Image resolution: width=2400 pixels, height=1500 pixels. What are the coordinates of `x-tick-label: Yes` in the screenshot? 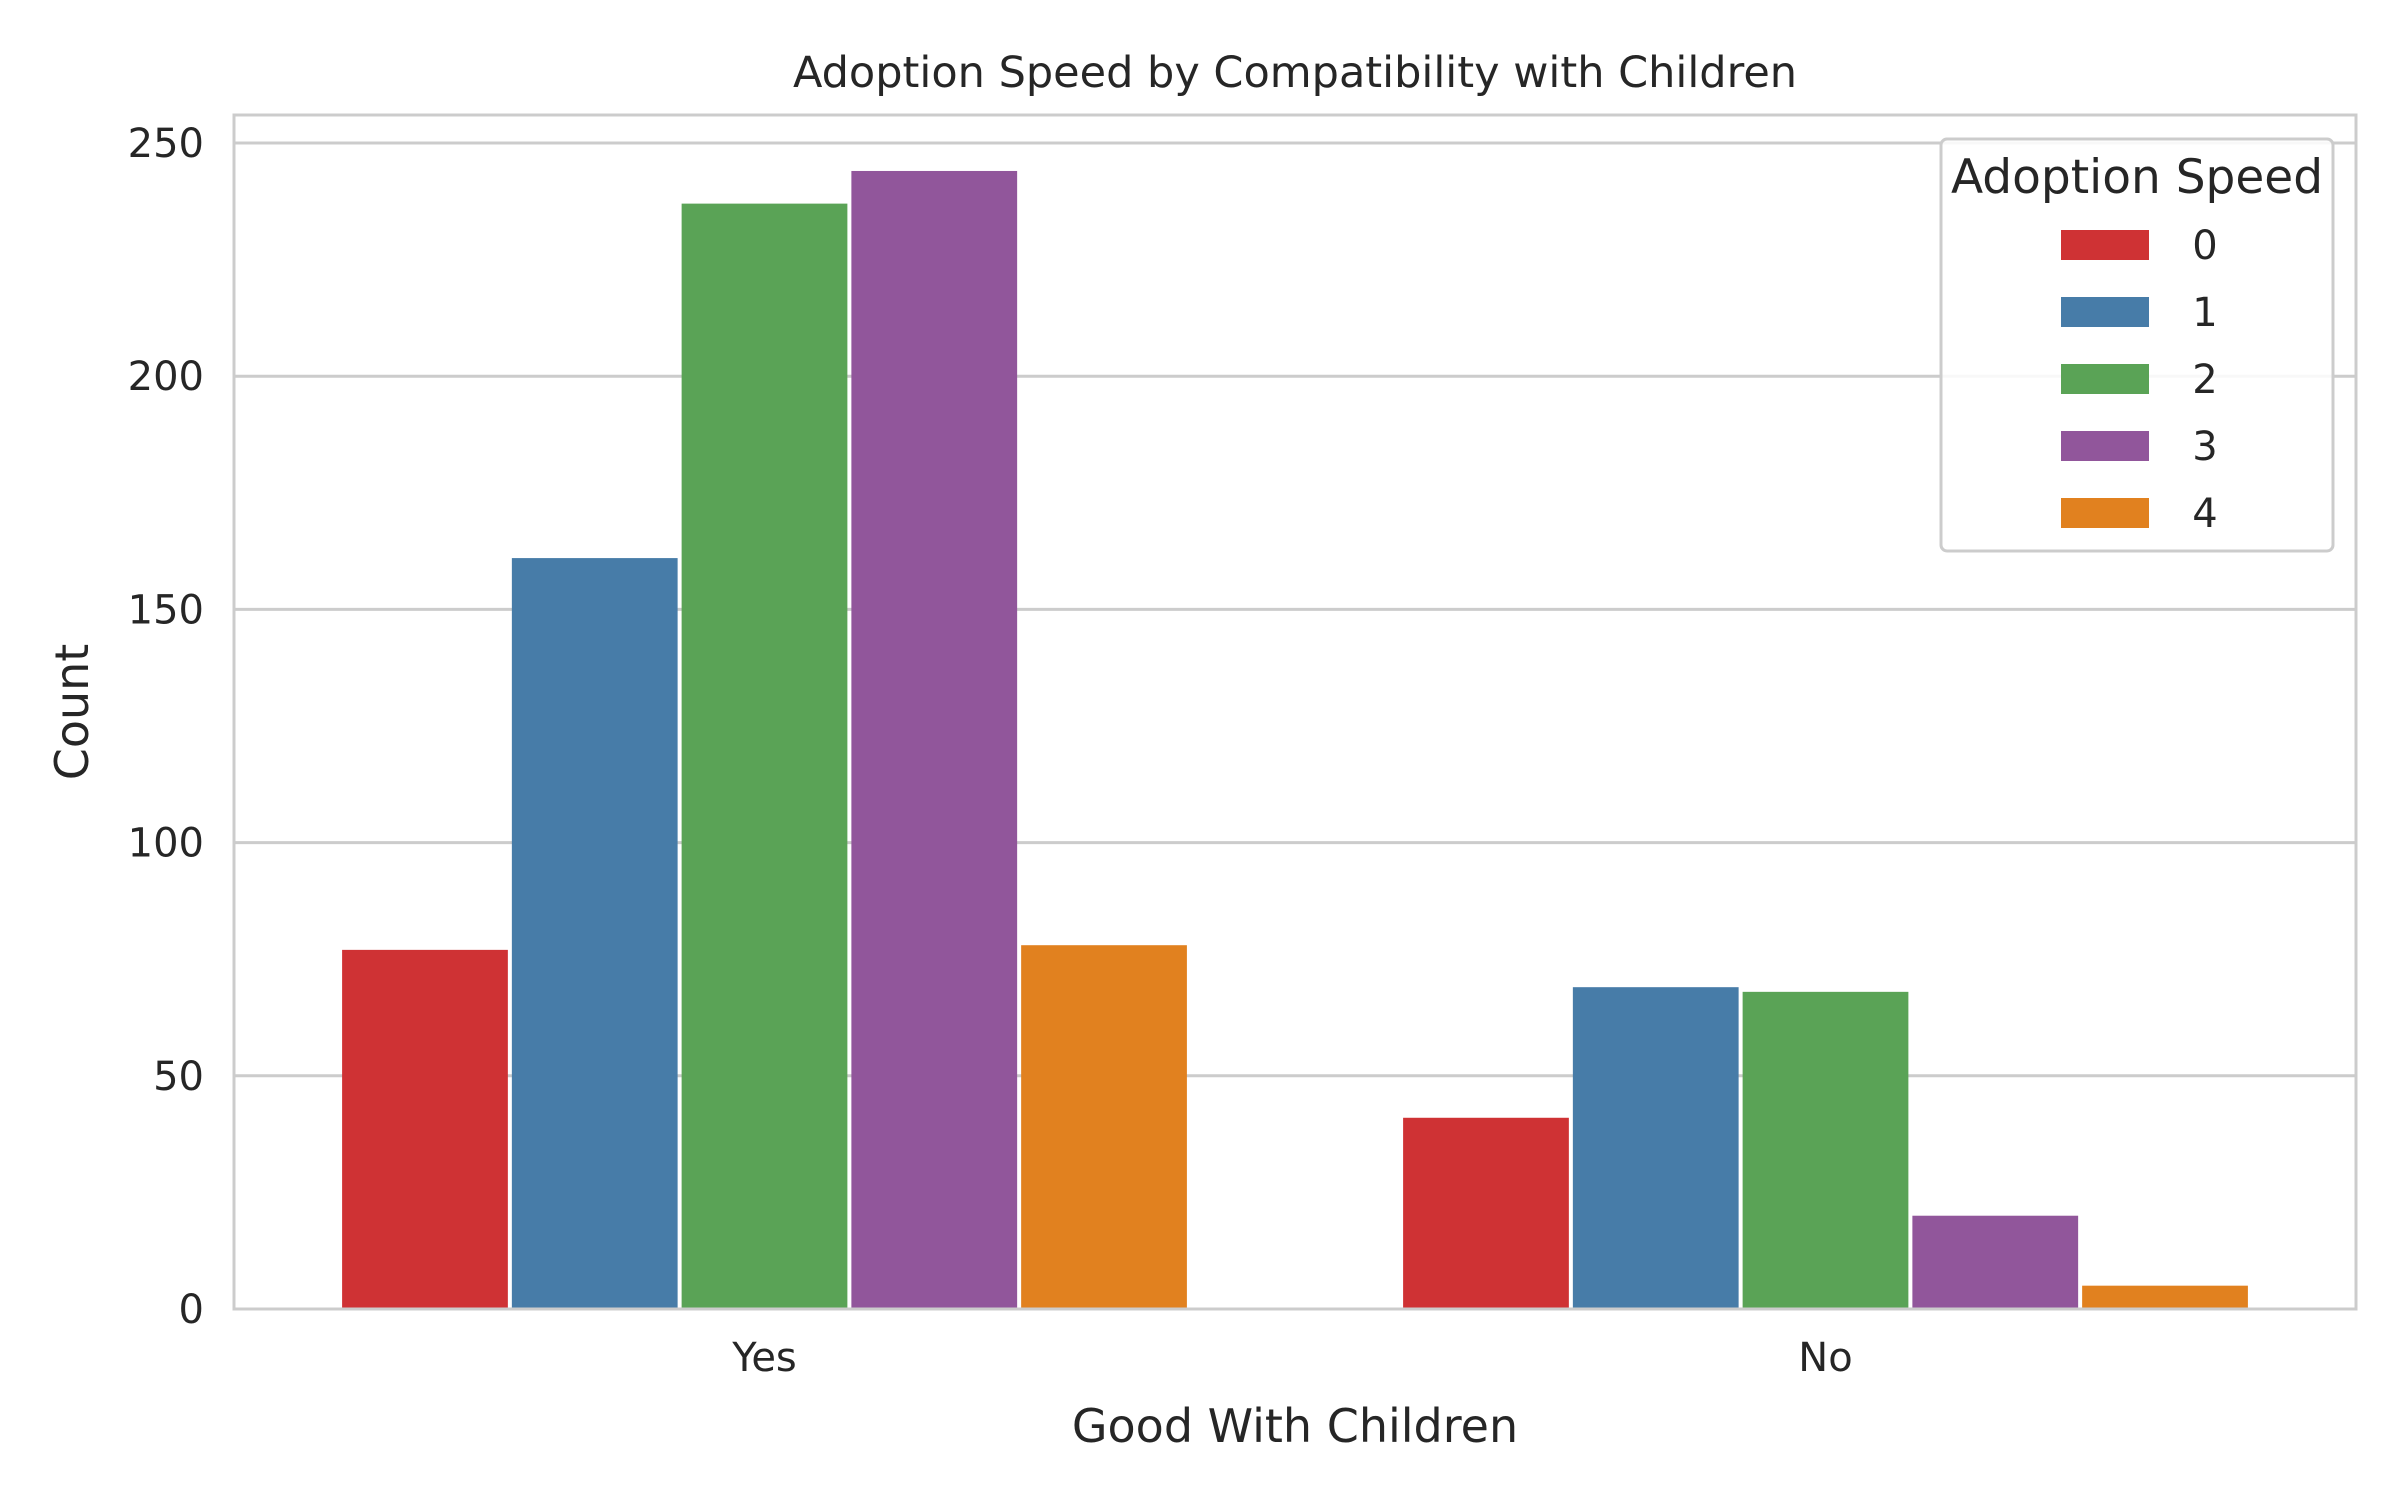 It's located at (764, 1358).